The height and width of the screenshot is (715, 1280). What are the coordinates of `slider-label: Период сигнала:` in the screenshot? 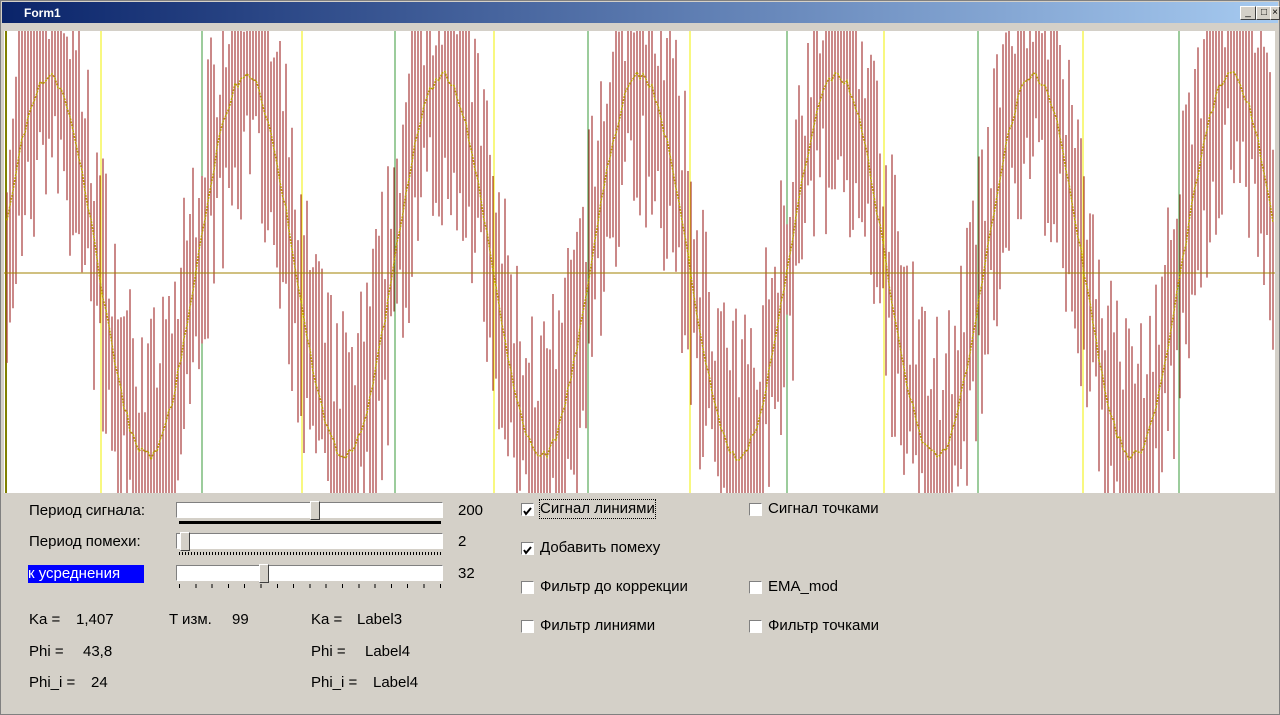 It's located at (87, 510).